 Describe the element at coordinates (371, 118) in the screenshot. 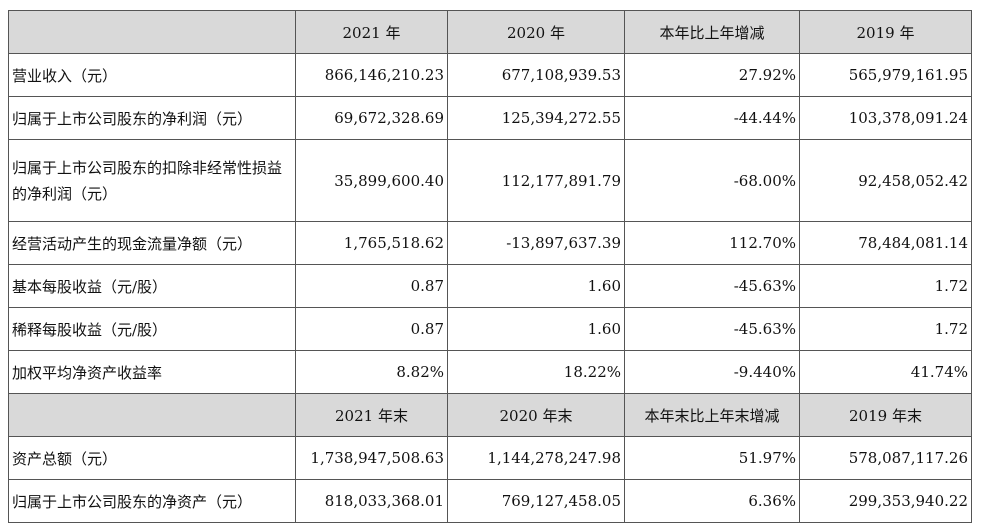

I see `cell-2021: 69,672,328.69` at that location.